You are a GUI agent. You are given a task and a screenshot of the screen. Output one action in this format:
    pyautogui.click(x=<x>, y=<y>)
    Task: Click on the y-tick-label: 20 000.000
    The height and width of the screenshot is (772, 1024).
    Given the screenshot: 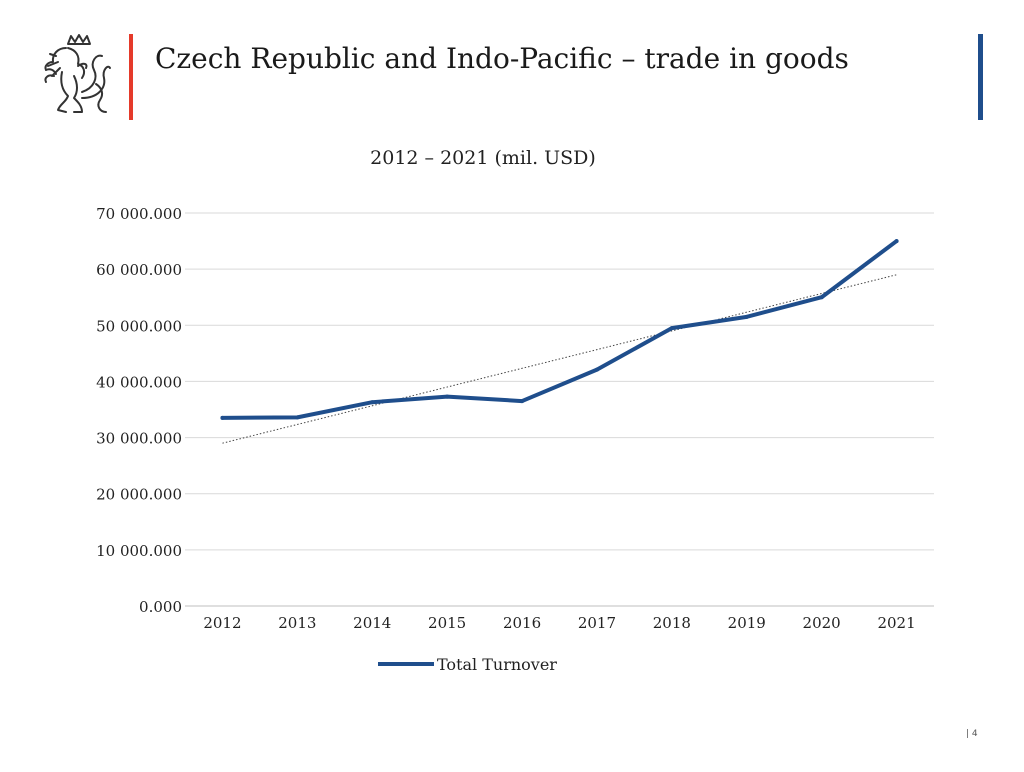 What is the action you would take?
    pyautogui.click(x=139, y=495)
    